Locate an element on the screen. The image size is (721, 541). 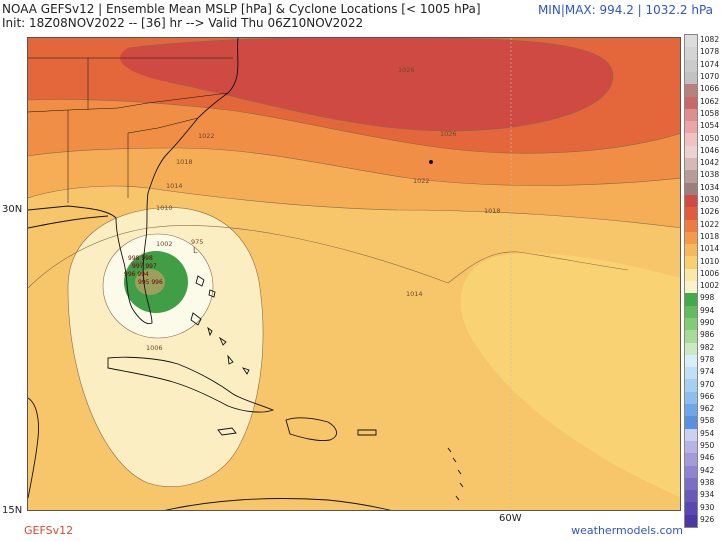
colorbar-label: 1046 is located at coordinates (710, 150).